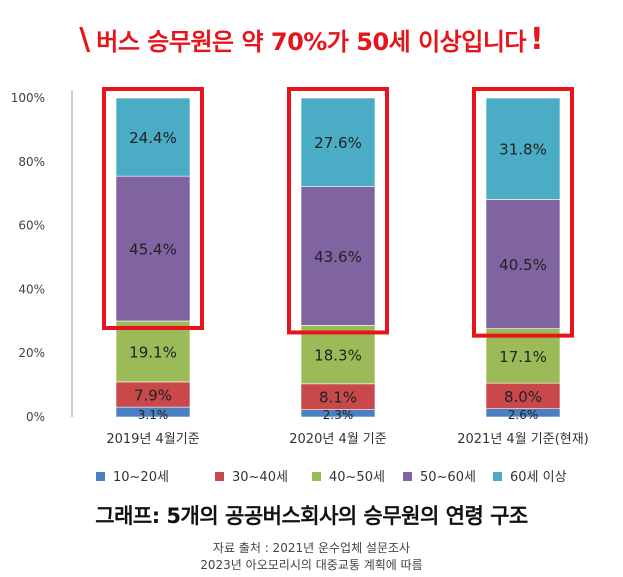 The height and width of the screenshot is (577, 623). I want to click on x-tick-label: 2019년 4월기준, so click(152, 439).